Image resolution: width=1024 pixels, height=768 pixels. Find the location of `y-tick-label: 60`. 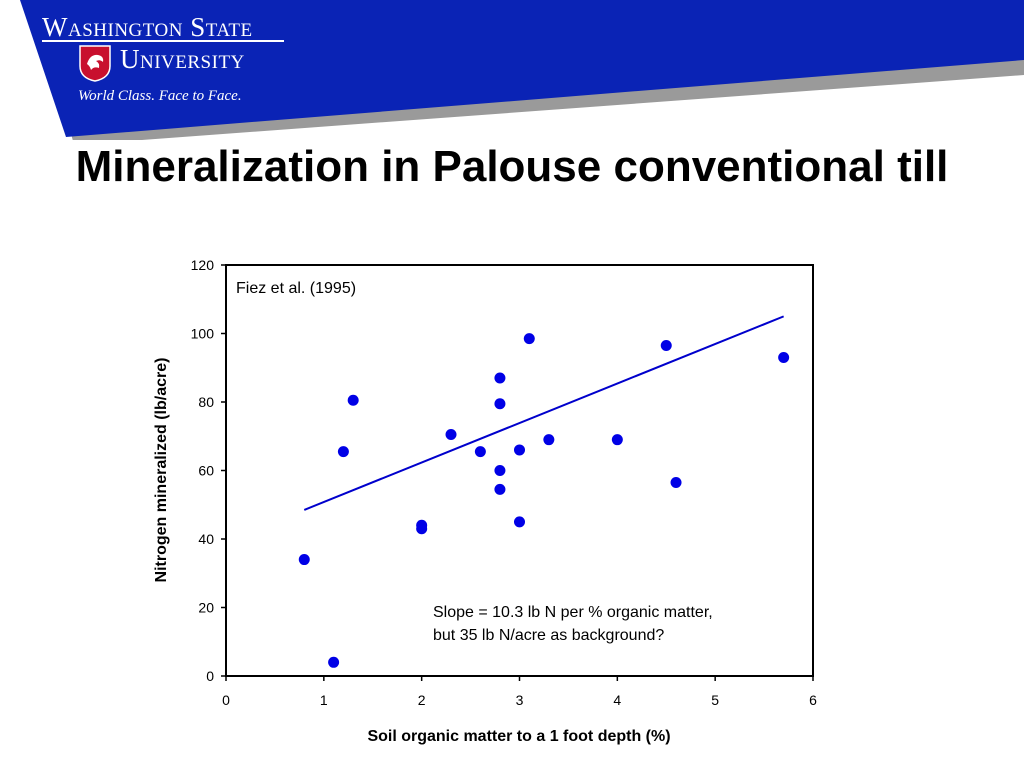

y-tick-label: 60 is located at coordinates (206, 471).